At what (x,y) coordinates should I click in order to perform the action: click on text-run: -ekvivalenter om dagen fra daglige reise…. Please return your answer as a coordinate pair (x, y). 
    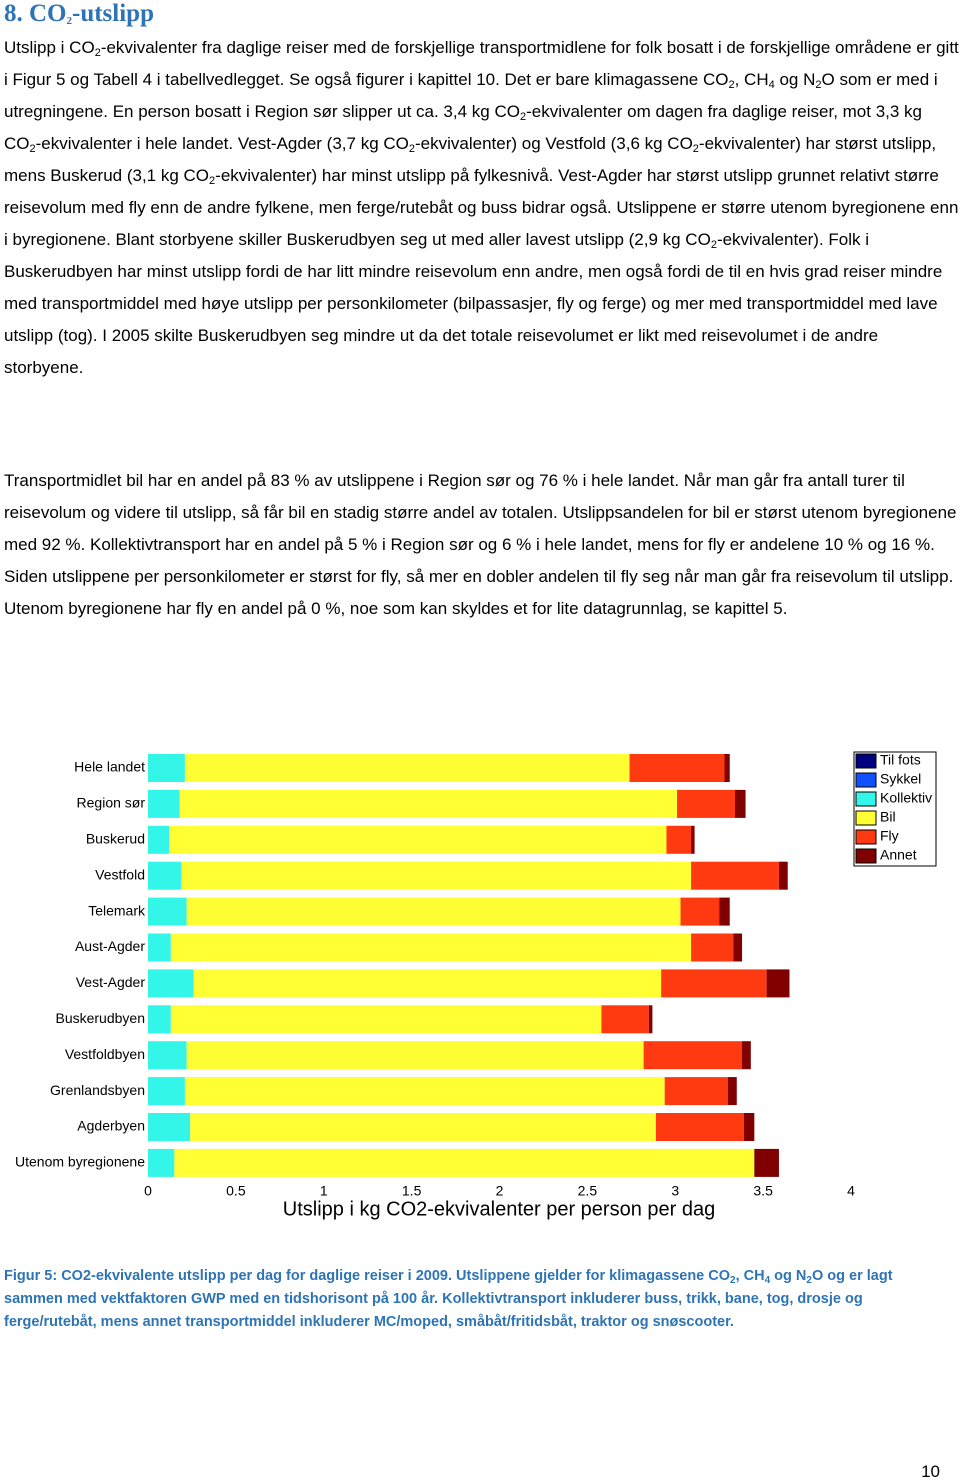
    Looking at the image, I should click on (463, 127).